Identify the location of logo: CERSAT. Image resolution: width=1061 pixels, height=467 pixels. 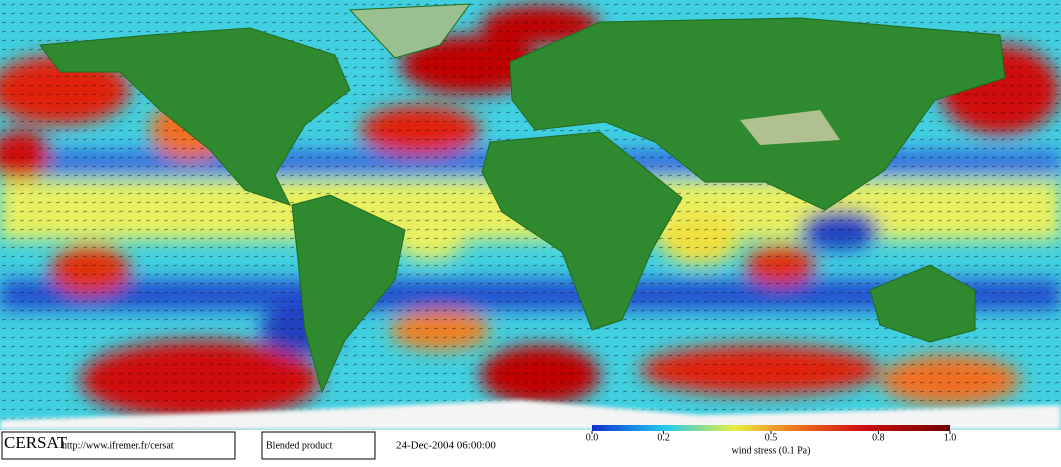
(36, 442).